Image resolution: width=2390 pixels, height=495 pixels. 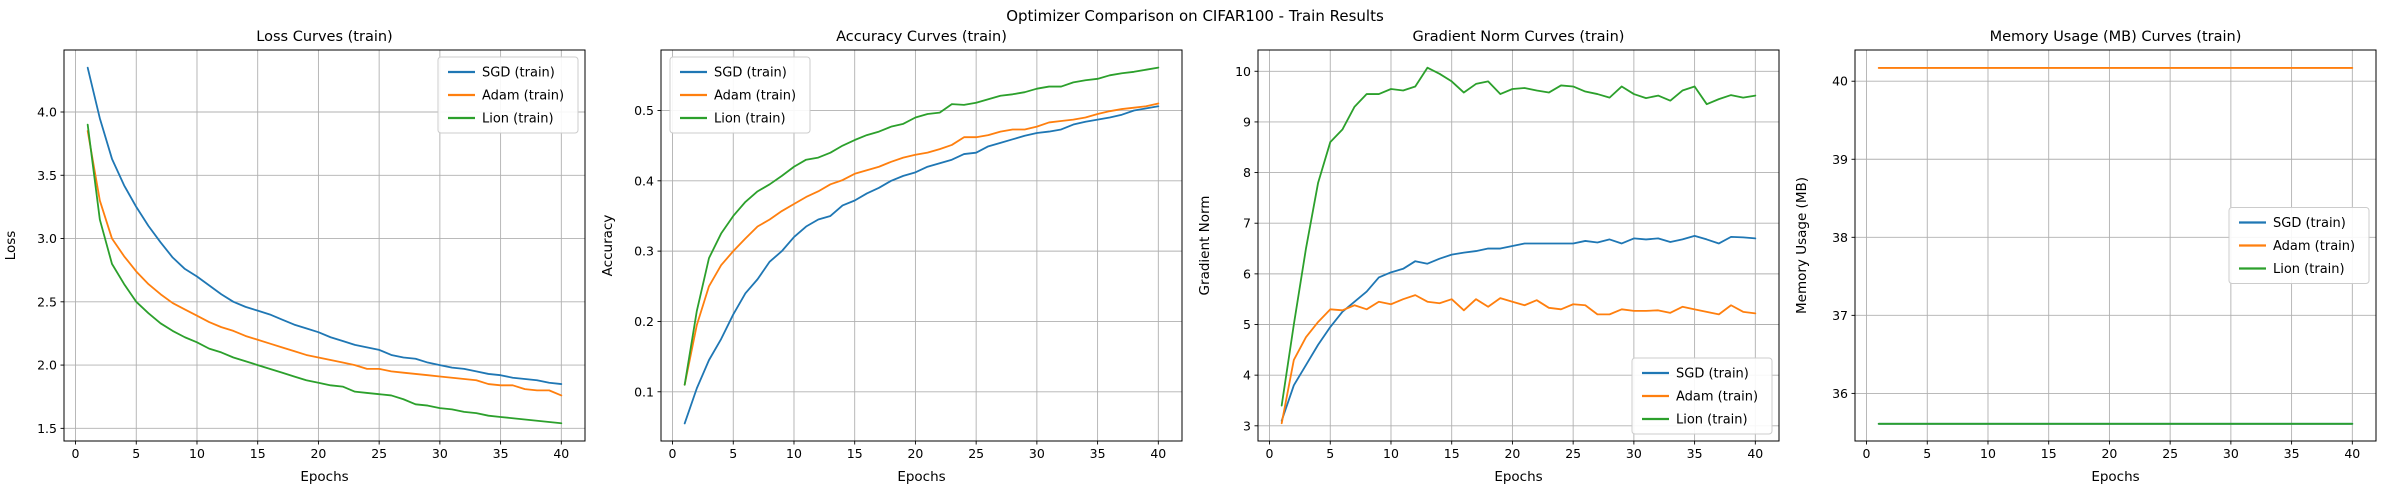 I want to click on y-tick-label: 9, so click(x=1247, y=121).